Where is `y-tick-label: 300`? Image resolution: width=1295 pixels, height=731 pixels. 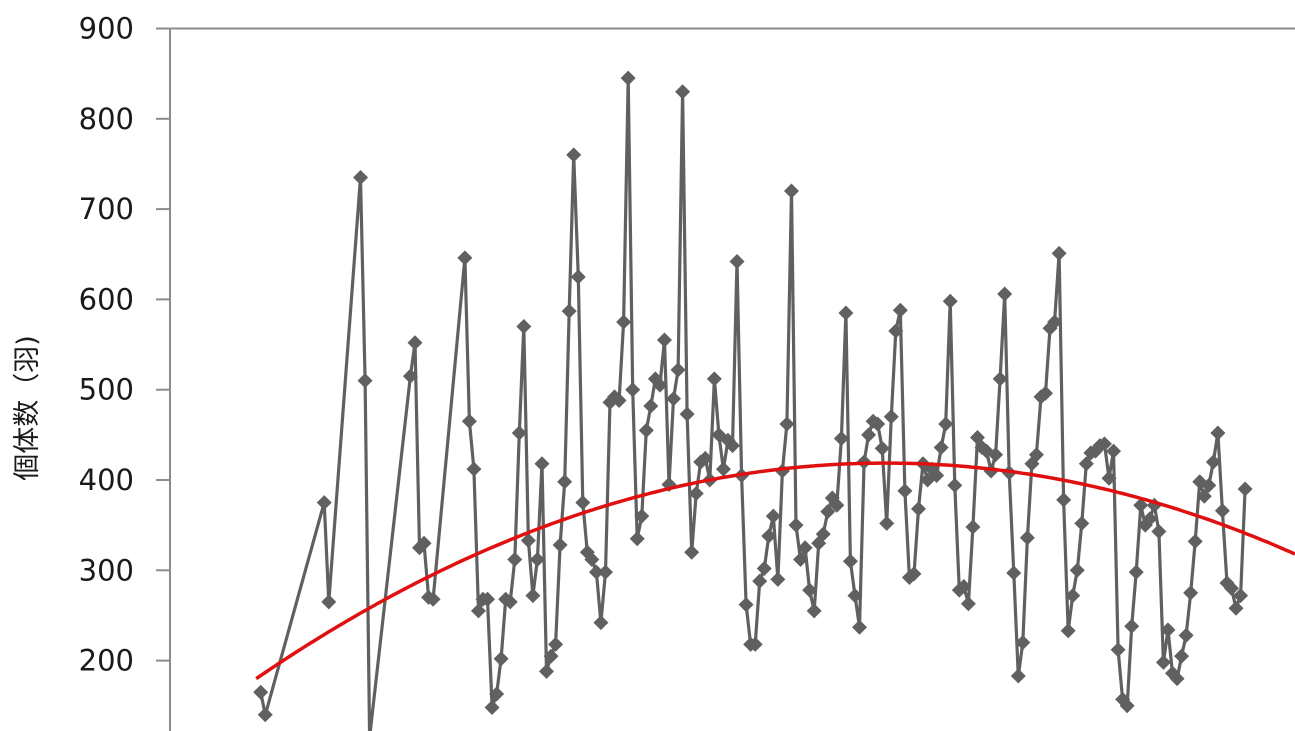
y-tick-label: 300 is located at coordinates (106, 570).